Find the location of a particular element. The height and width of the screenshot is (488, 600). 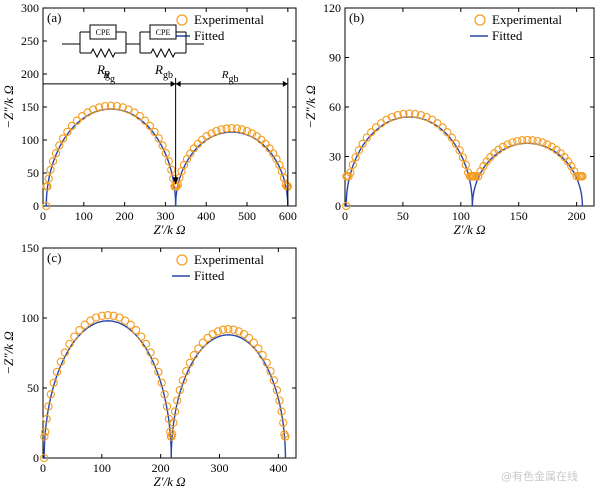

x-tick-label: 50 is located at coordinates (403, 216).